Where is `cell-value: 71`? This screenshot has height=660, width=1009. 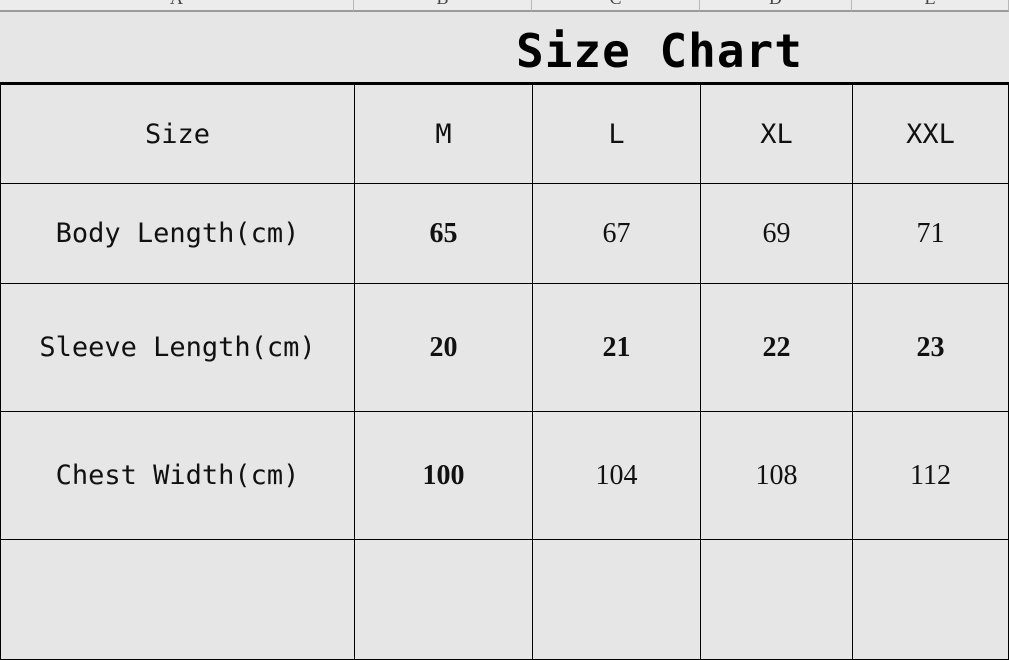 cell-value: 71 is located at coordinates (930, 233).